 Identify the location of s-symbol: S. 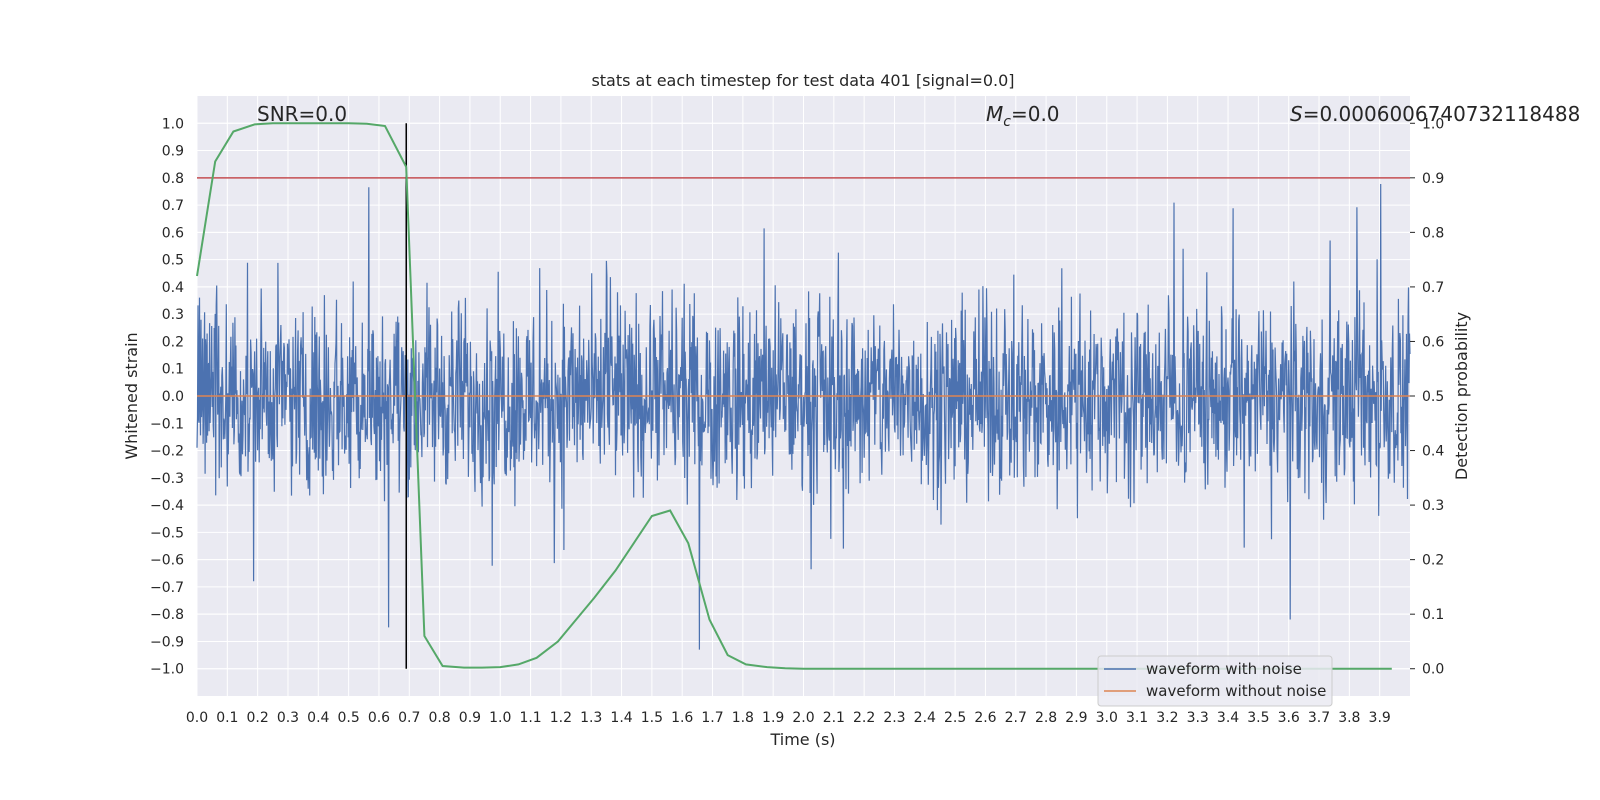
(1296, 114).